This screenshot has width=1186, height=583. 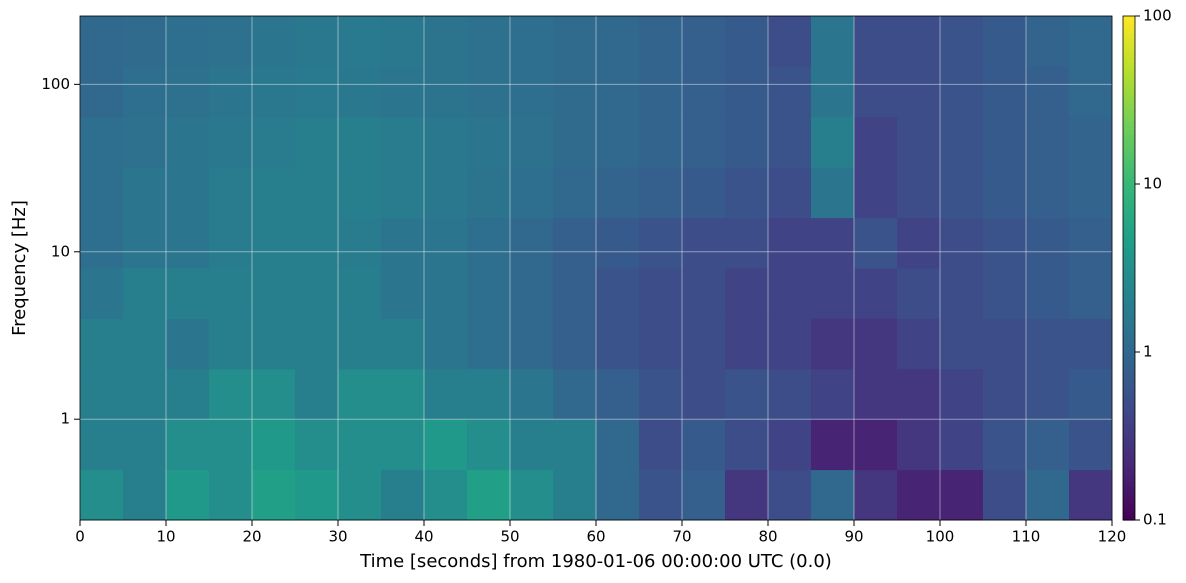 I want to click on x-tick-label: 40, so click(x=423, y=537).